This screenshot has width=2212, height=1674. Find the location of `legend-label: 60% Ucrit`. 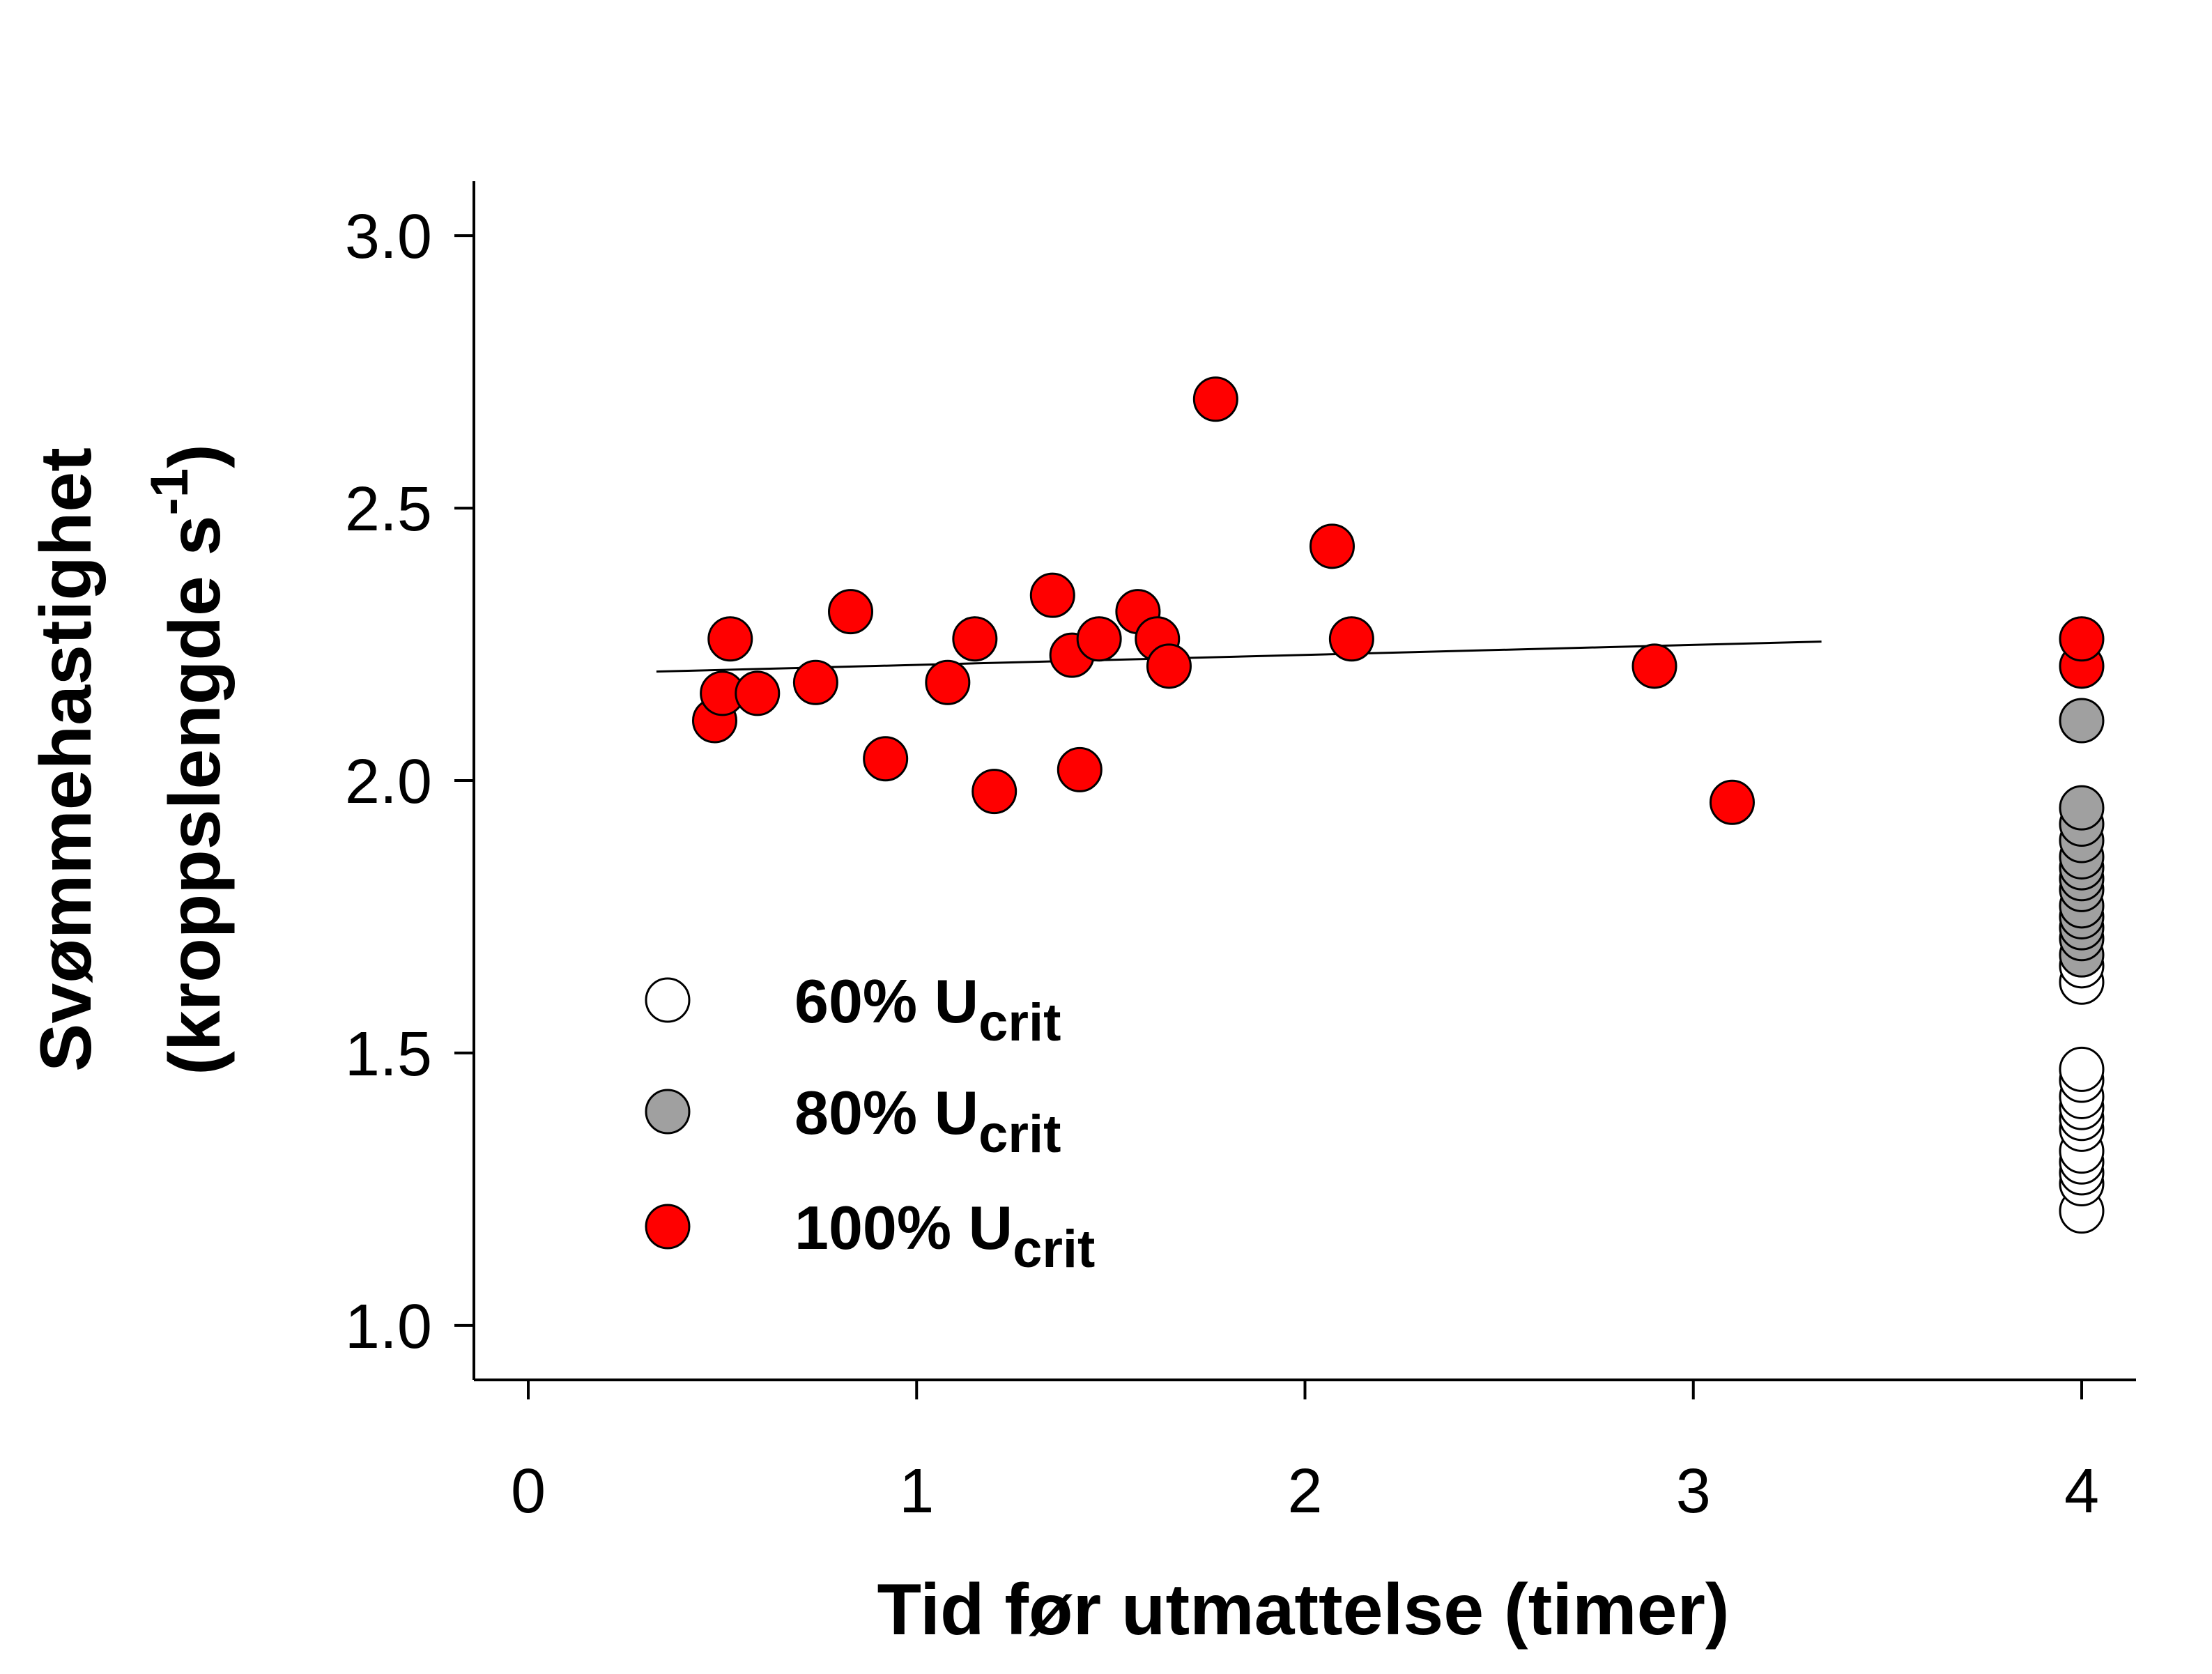

legend-label: 60% Ucrit is located at coordinates (927, 1010).